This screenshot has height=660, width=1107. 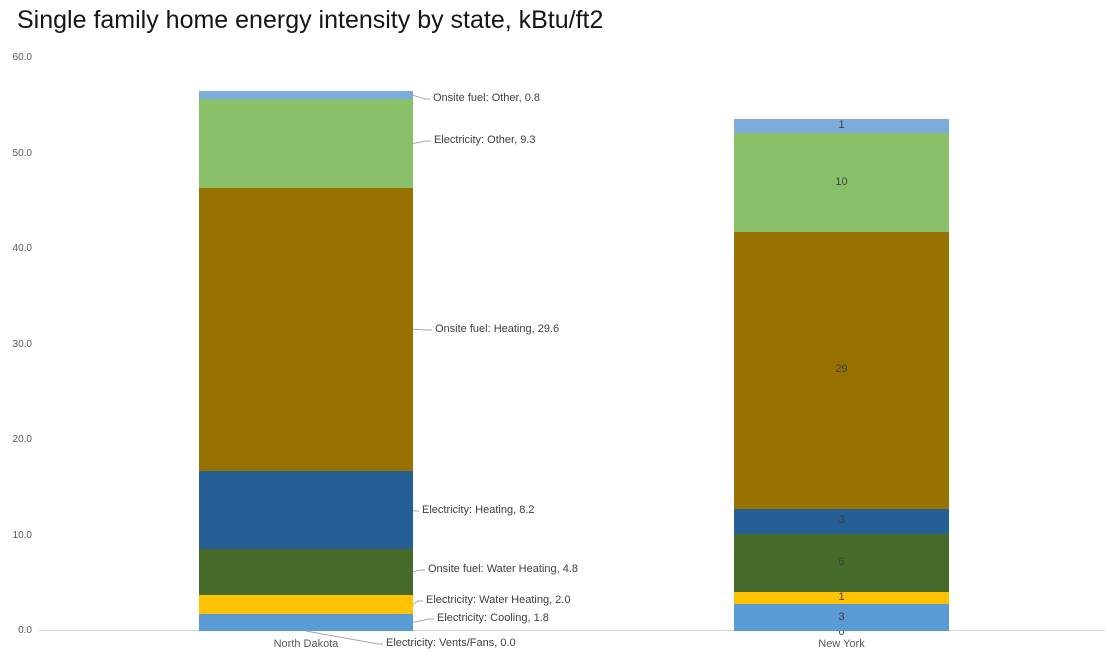 What do you see at coordinates (497, 329) in the screenshot?
I see `callout-label-onsite-fuel-heating: Onsite fuel: Heating, 29.6` at bounding box center [497, 329].